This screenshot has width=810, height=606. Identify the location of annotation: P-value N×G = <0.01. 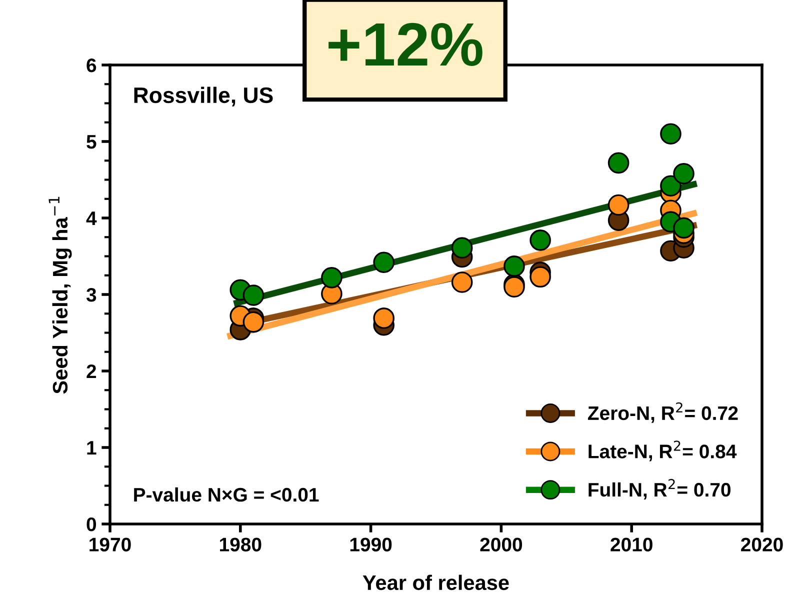
(226, 494).